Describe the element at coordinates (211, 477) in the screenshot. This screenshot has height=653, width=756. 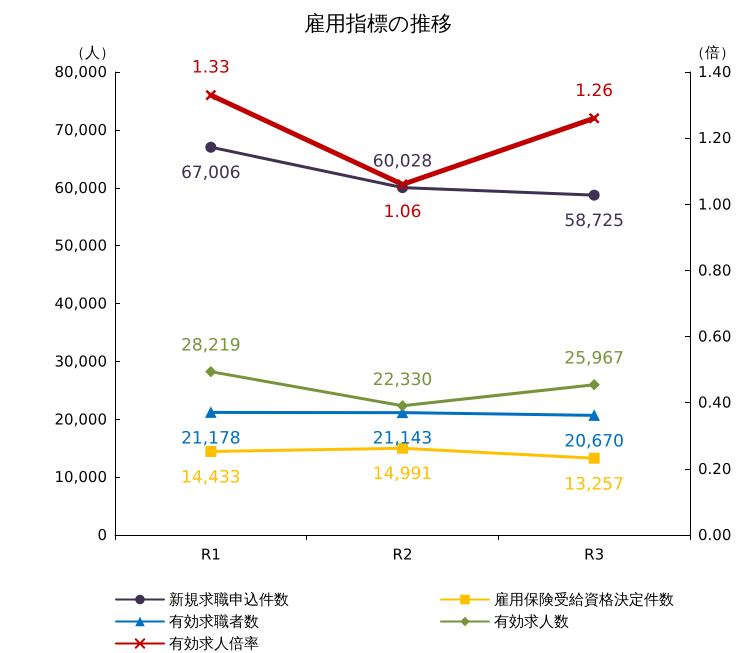
I see `data-label: 14,433` at that location.